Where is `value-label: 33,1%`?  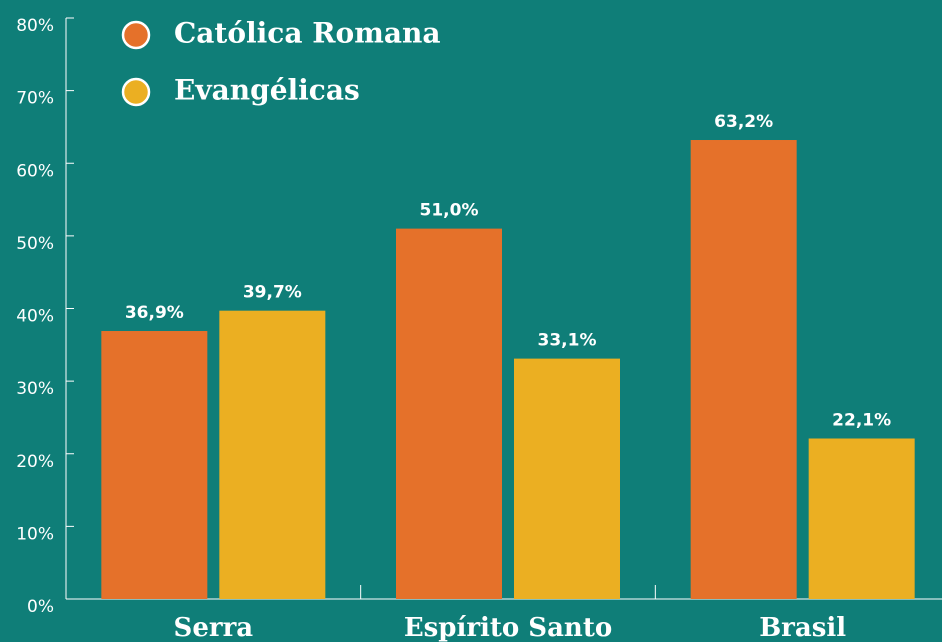
value-label: 33,1% is located at coordinates (567, 341).